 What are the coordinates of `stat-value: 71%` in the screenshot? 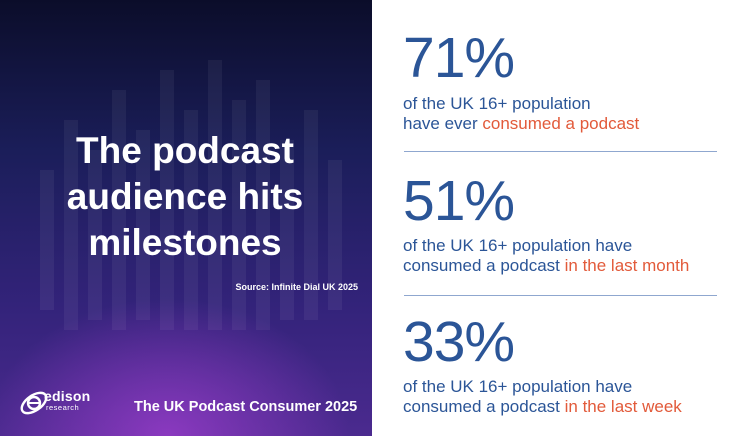 It's located at (459, 58).